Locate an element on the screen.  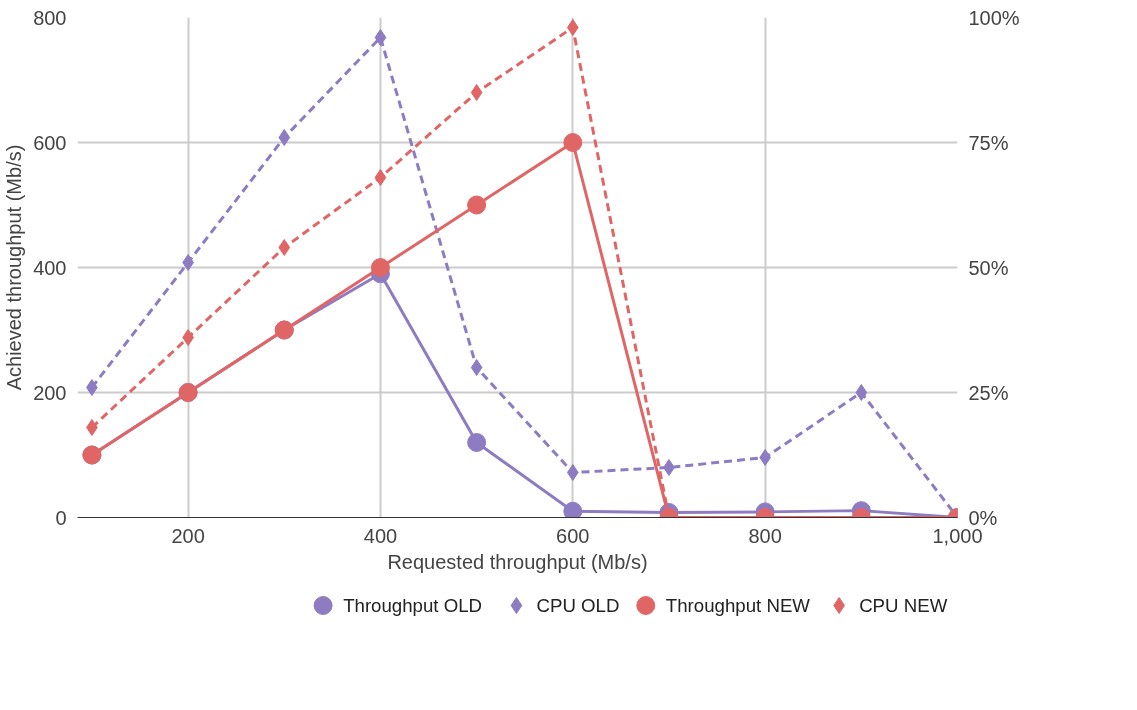
y-tick-label: 200 is located at coordinates (50, 392).